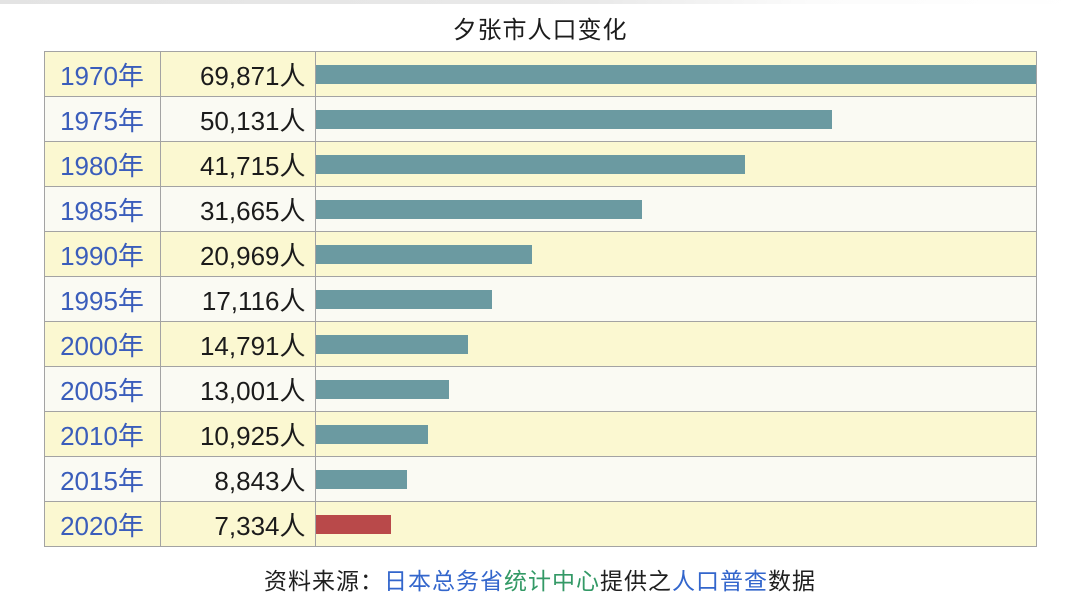  I want to click on population-value: 14,791人, so click(237, 344).